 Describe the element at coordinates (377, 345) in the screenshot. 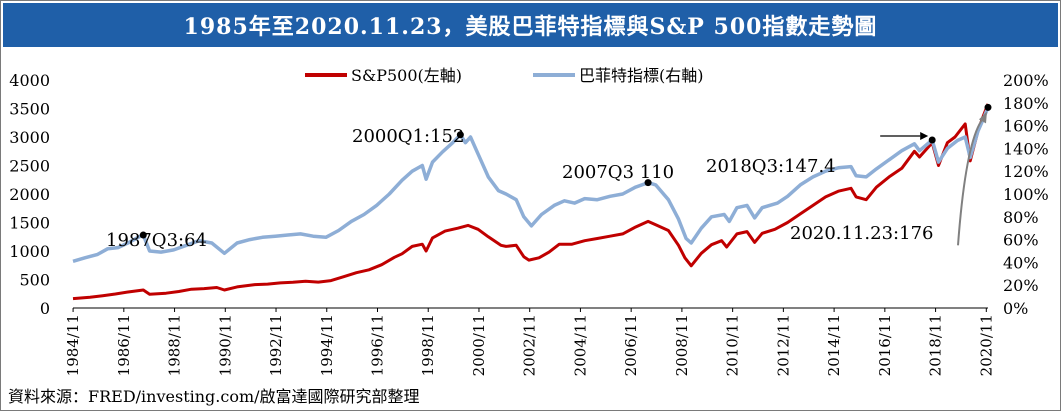

I see `x-axis-tick-label: 1996/11` at that location.